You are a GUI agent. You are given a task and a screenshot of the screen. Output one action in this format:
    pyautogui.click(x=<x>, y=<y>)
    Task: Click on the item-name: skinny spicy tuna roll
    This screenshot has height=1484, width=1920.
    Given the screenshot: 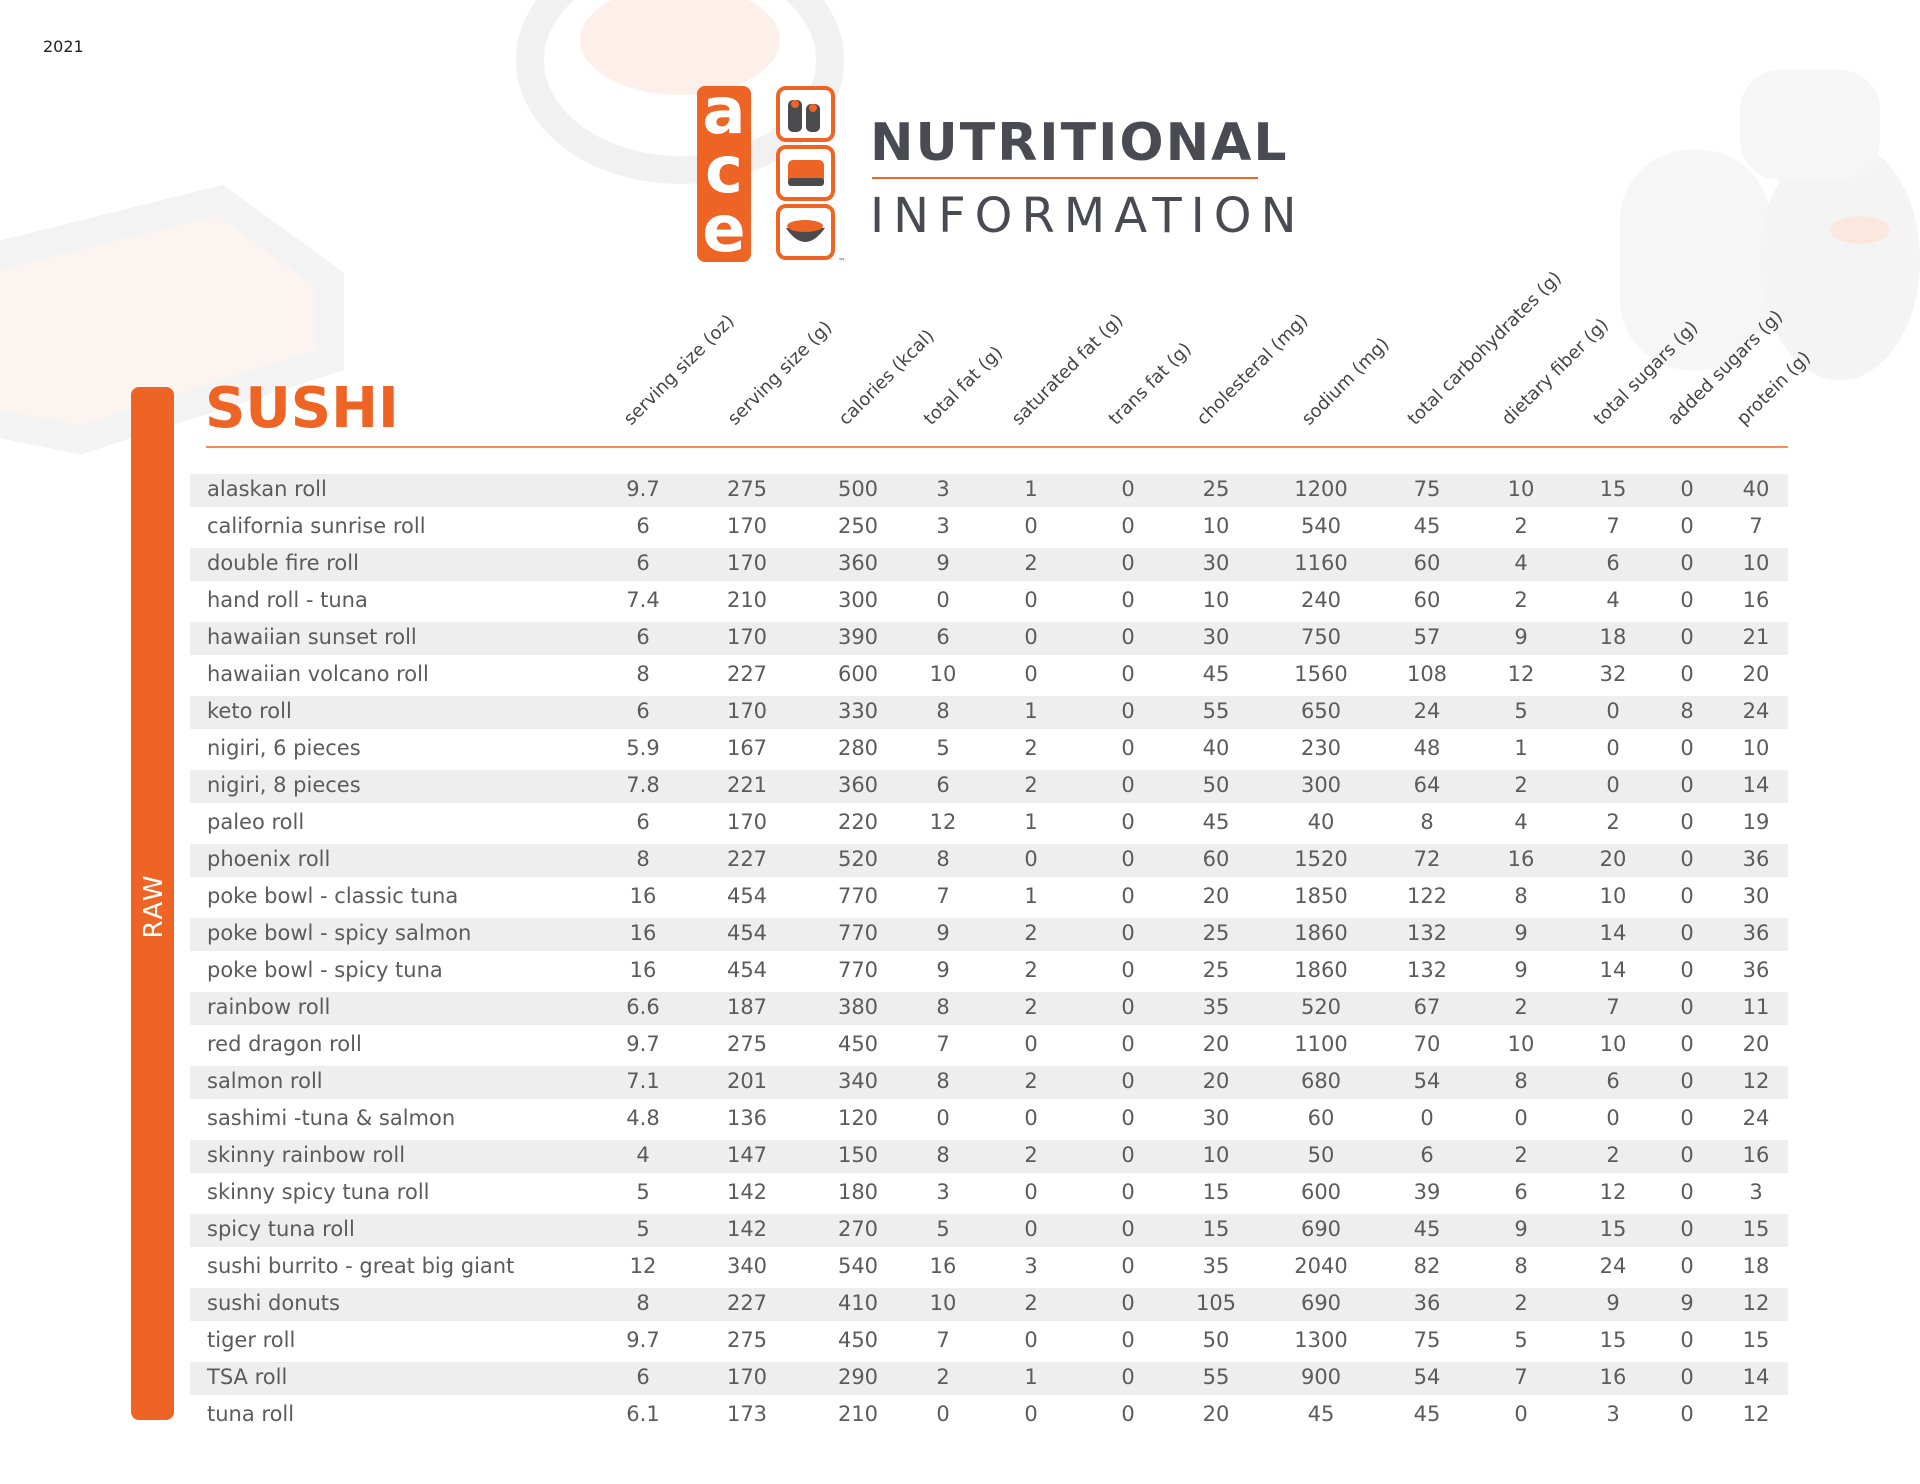 What is the action you would take?
    pyautogui.click(x=318, y=1192)
    